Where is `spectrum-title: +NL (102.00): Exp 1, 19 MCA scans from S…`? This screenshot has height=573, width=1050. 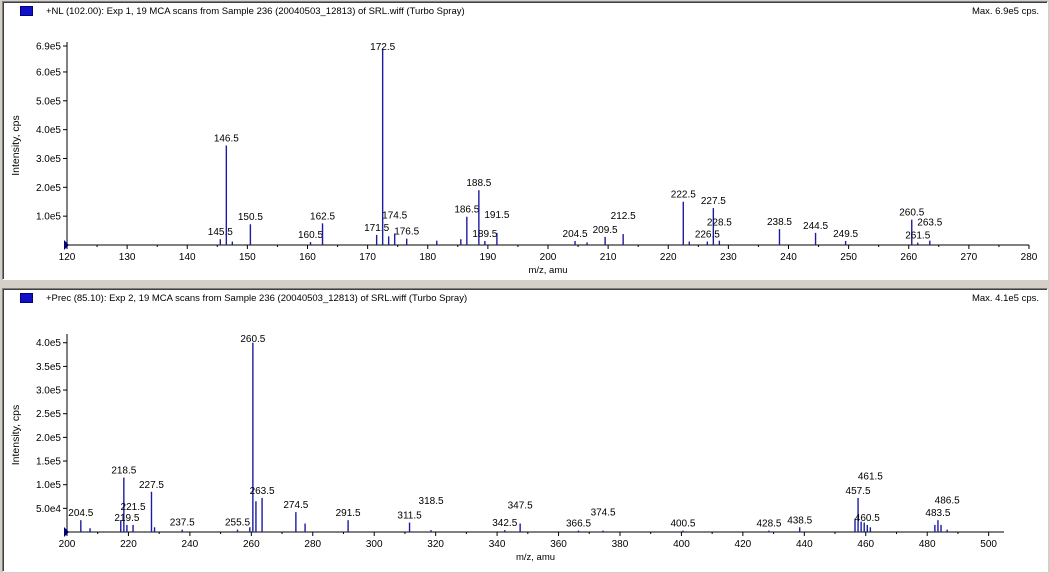
spectrum-title: +NL (102.00): Exp 1, 19 MCA scans from S… is located at coordinates (255, 11).